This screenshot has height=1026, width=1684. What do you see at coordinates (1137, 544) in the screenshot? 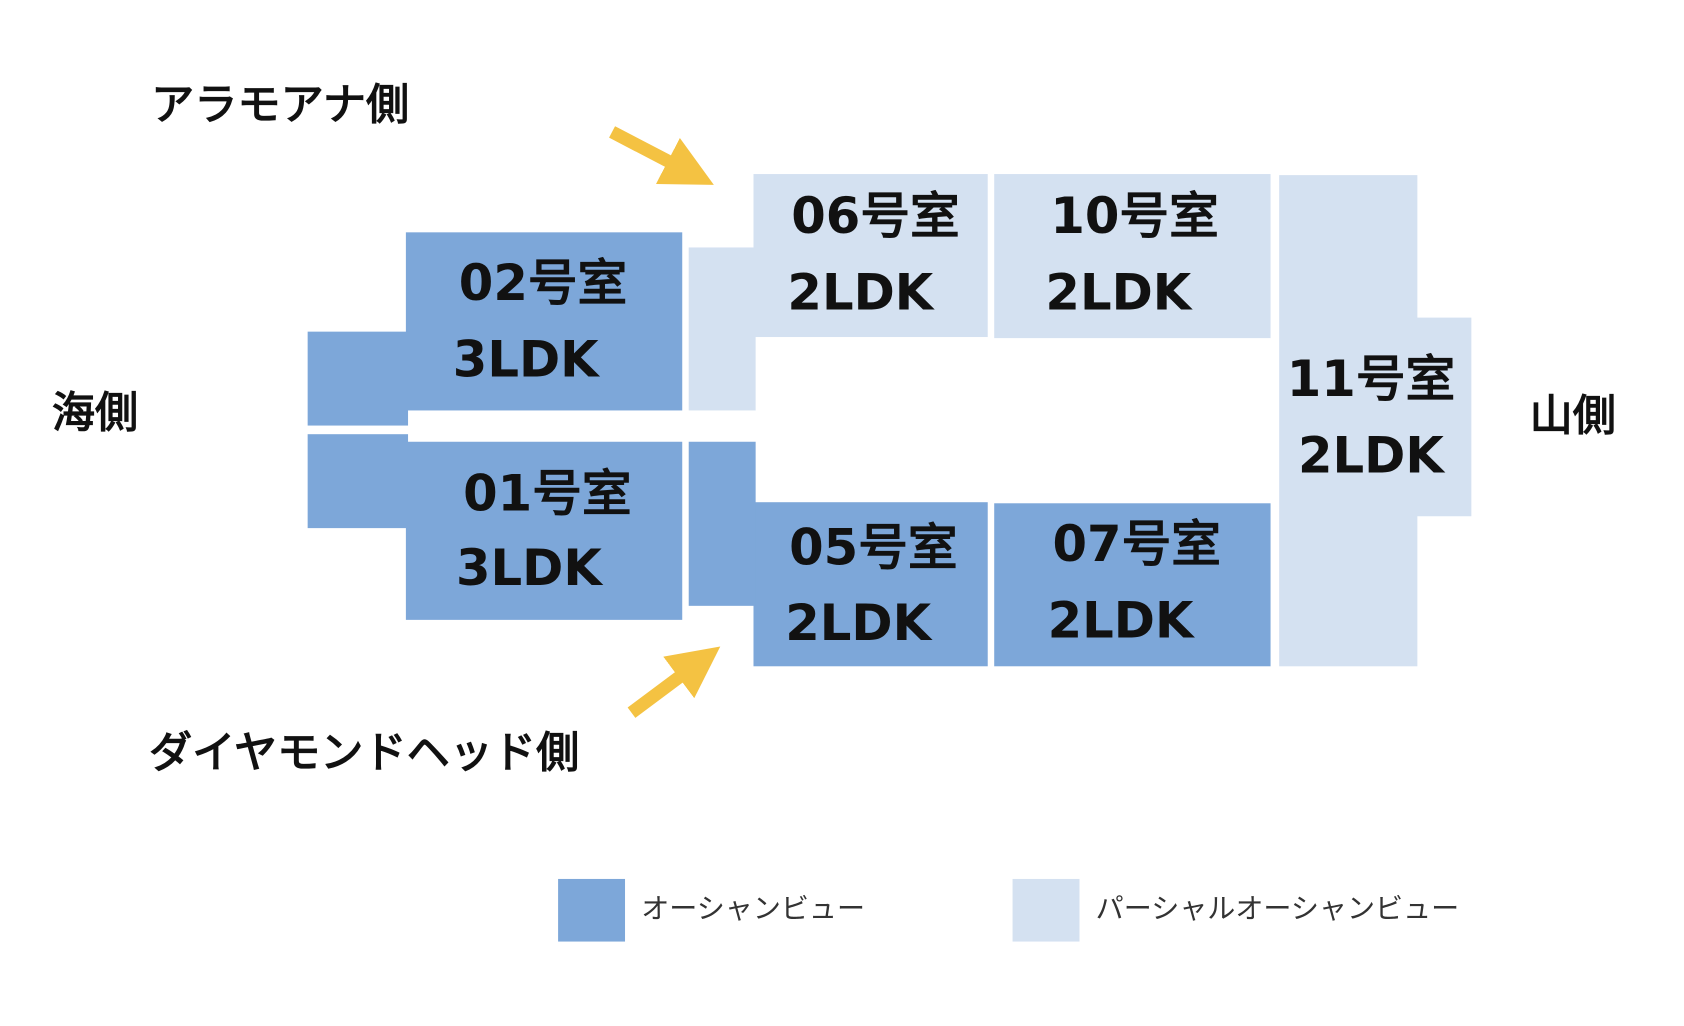
I see `room-name: 07号室` at bounding box center [1137, 544].